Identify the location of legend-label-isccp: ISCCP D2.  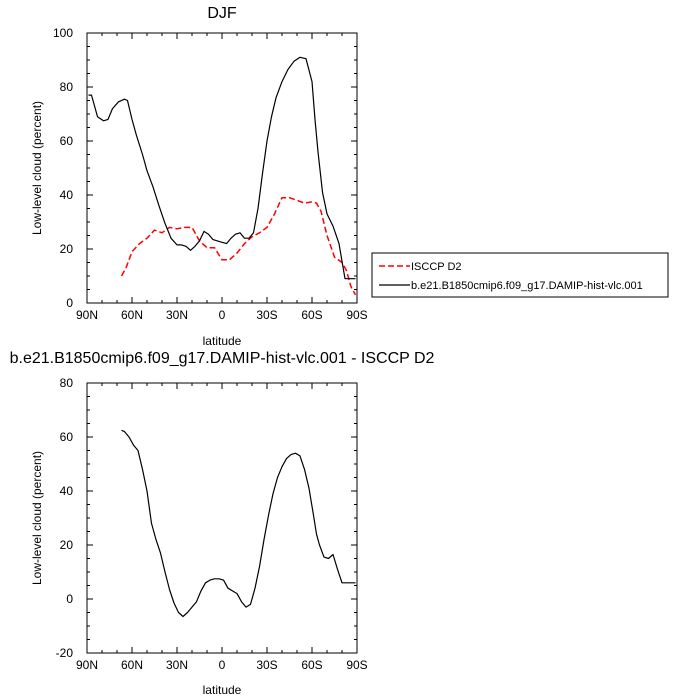
(436, 267).